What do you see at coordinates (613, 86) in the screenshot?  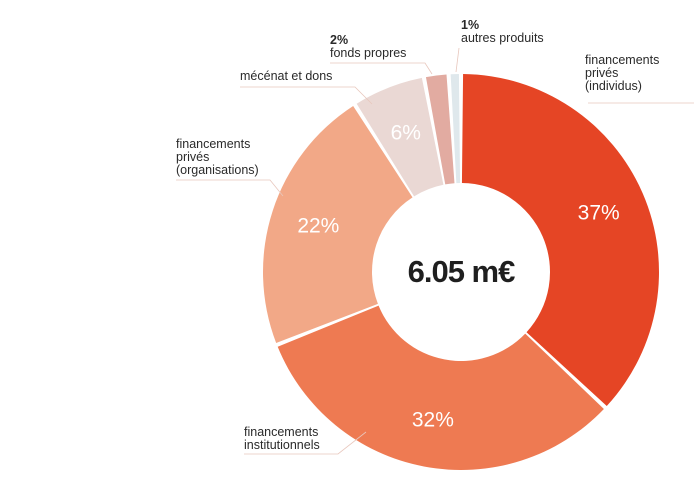 I see `category-label-line: (individus)` at bounding box center [613, 86].